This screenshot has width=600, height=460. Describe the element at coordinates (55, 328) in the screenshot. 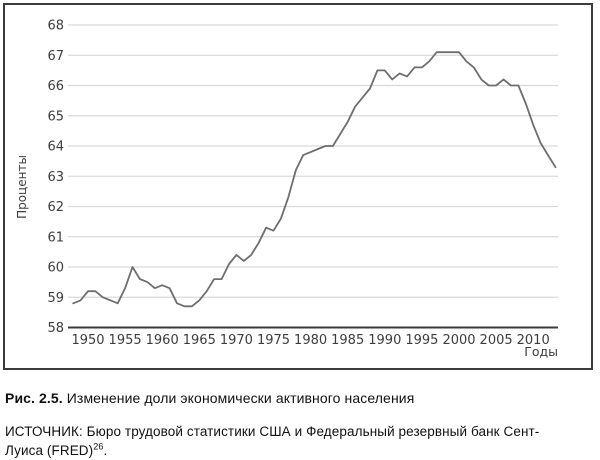

I see `y-tick-label: 58` at that location.